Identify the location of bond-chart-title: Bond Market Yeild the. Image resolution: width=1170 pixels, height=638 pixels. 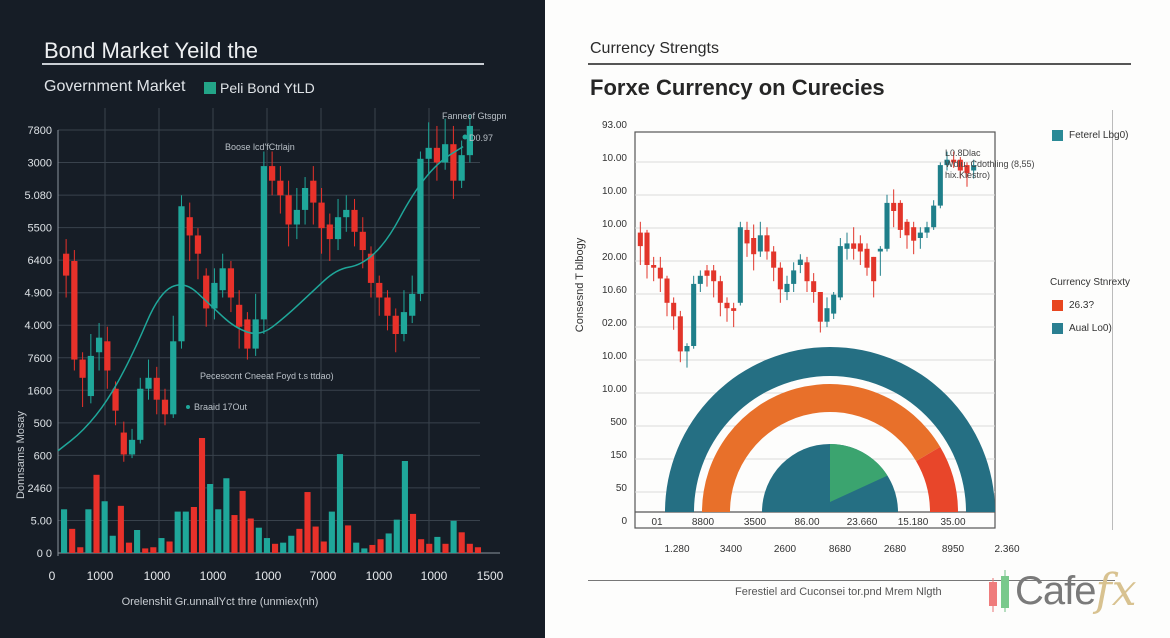
(151, 50).